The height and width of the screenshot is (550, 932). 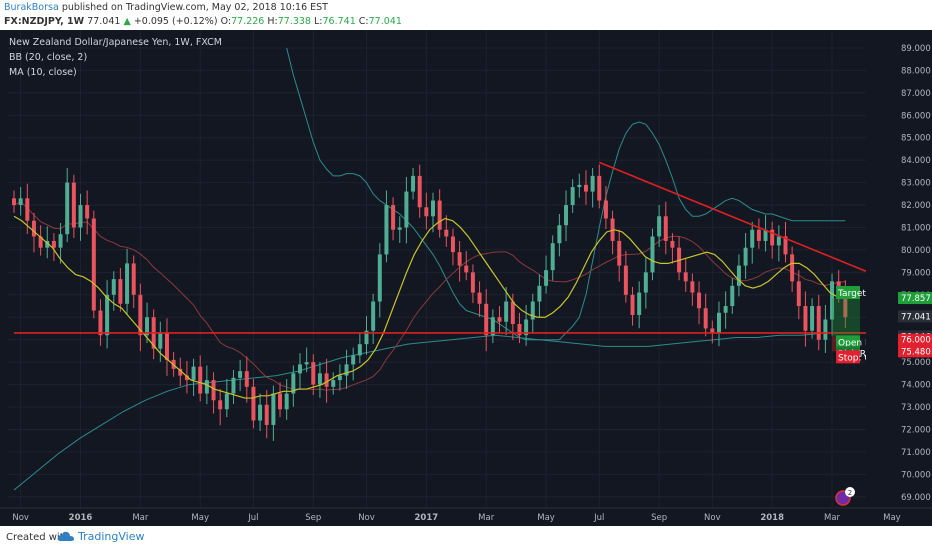 I want to click on event-badge-dot, so click(x=850, y=492).